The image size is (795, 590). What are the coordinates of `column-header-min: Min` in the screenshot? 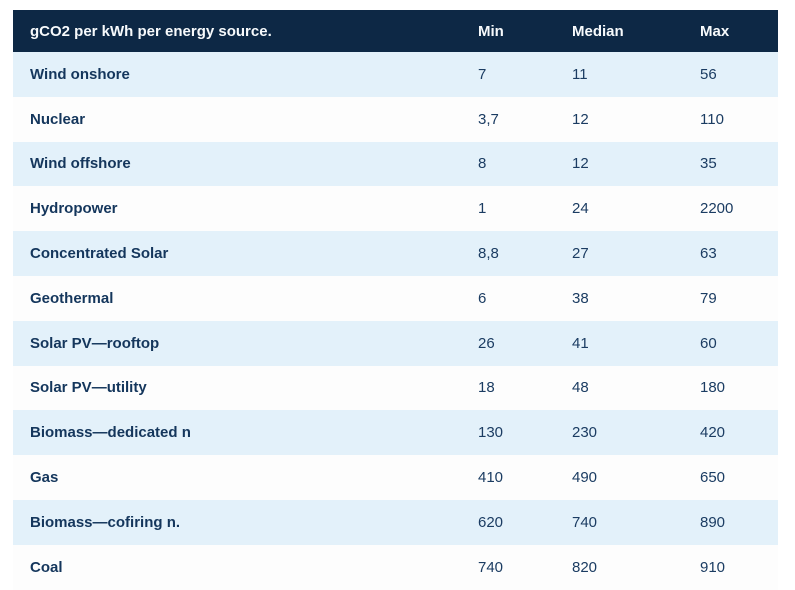 It's located at (491, 31).